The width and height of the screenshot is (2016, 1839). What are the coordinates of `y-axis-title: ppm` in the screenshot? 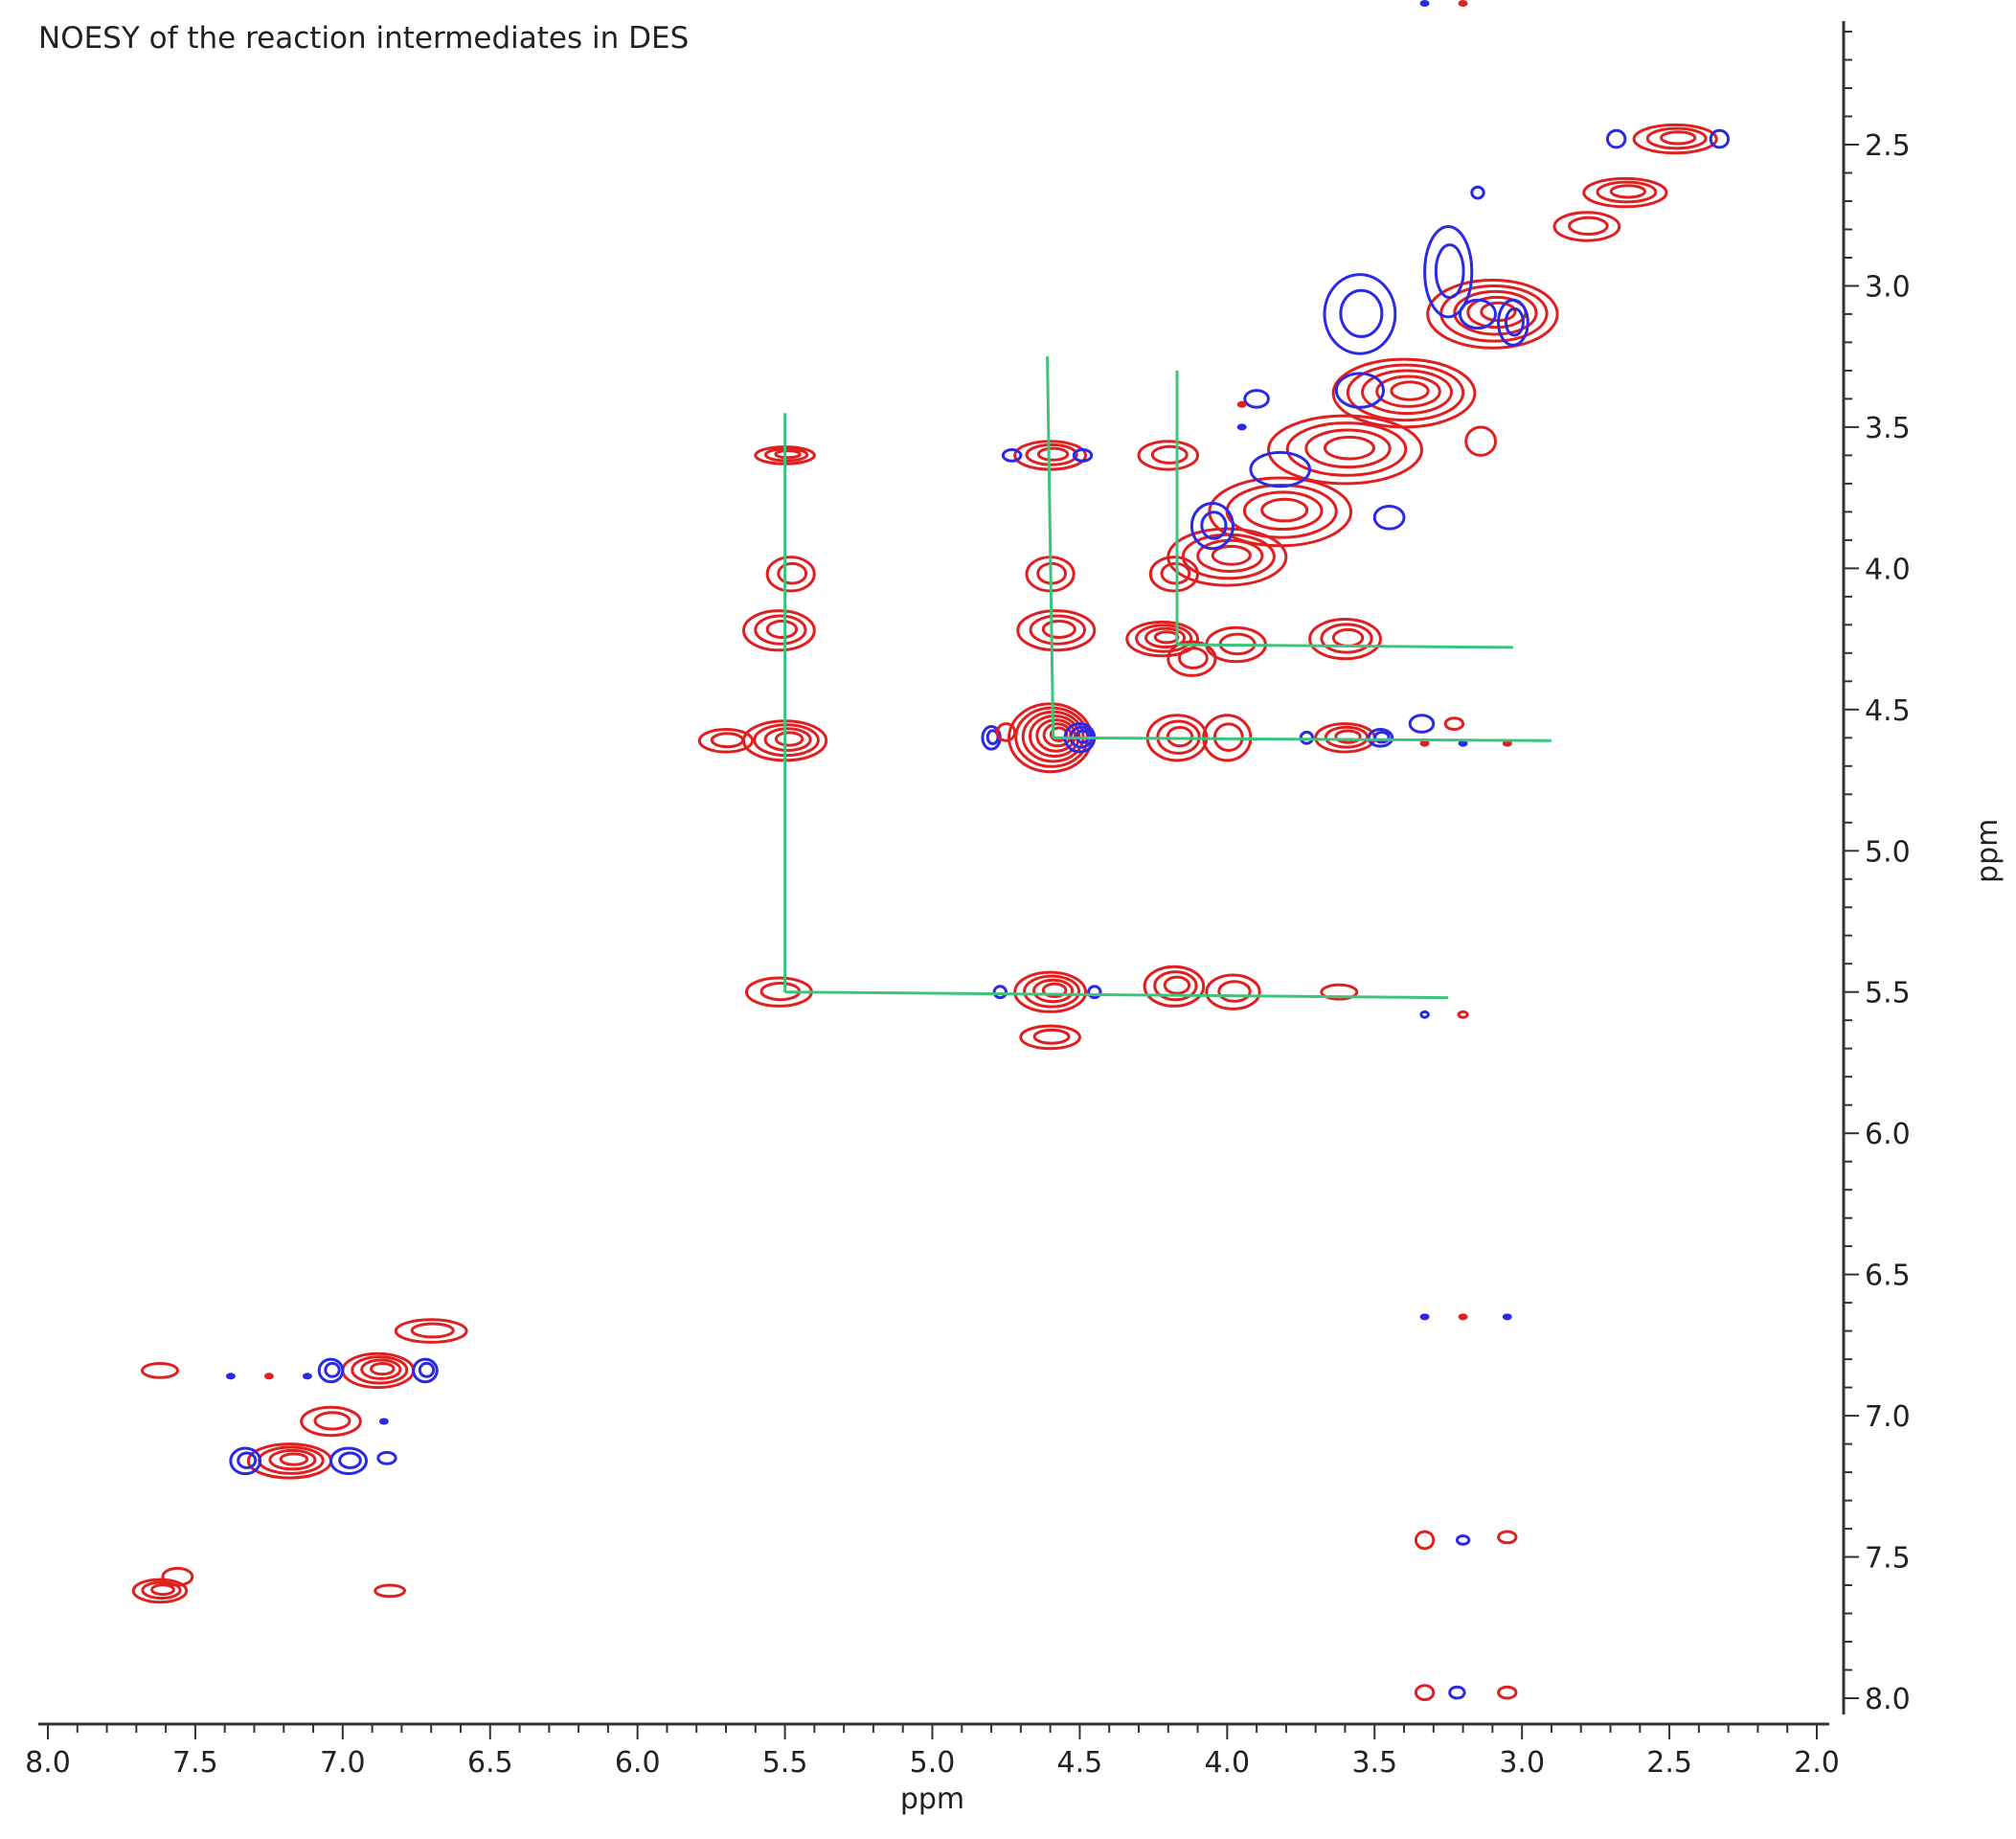 It's located at (1988, 851).